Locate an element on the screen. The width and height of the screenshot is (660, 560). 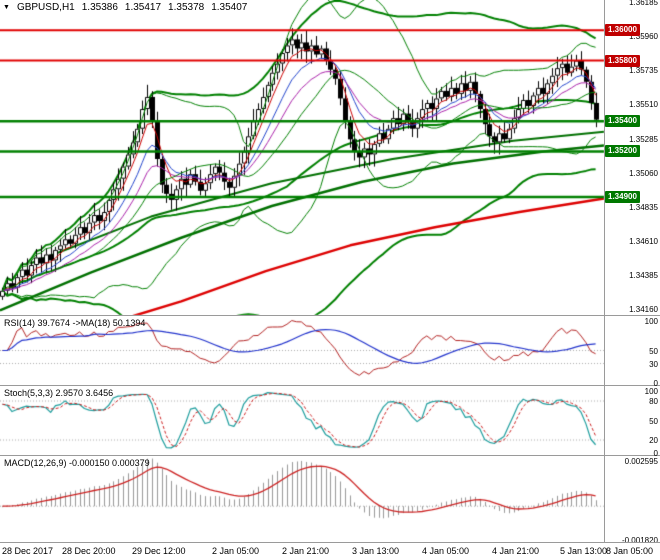
panel-splitter-macd is located at coordinates (330, 455).